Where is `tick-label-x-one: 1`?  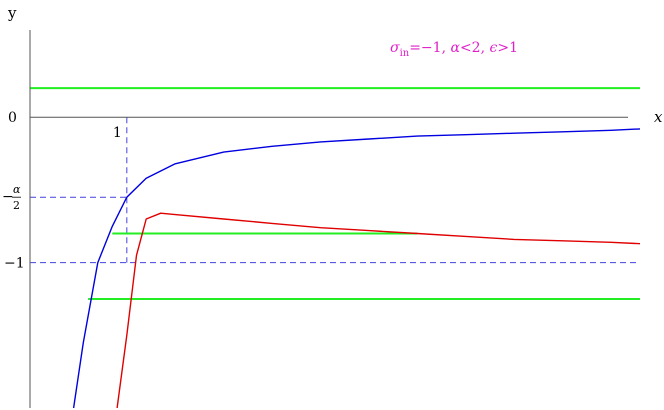
tick-label-x-one: 1 is located at coordinates (117, 133).